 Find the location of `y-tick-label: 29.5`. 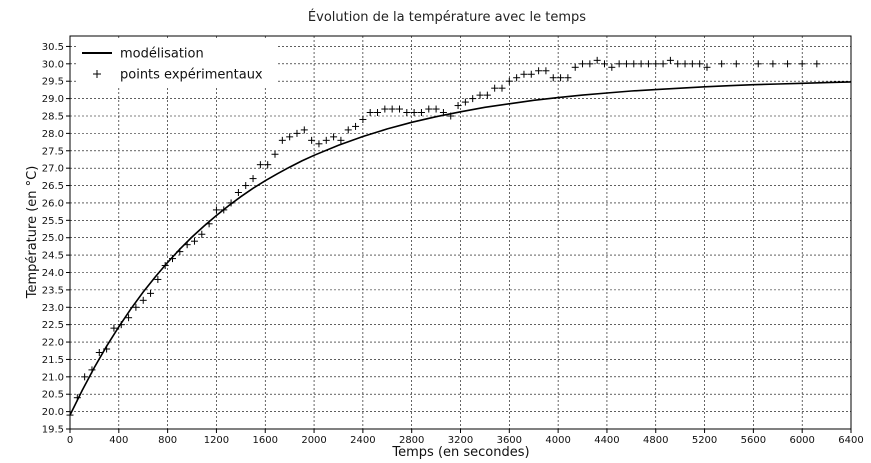

y-tick-label: 29.5 is located at coordinates (53, 82).